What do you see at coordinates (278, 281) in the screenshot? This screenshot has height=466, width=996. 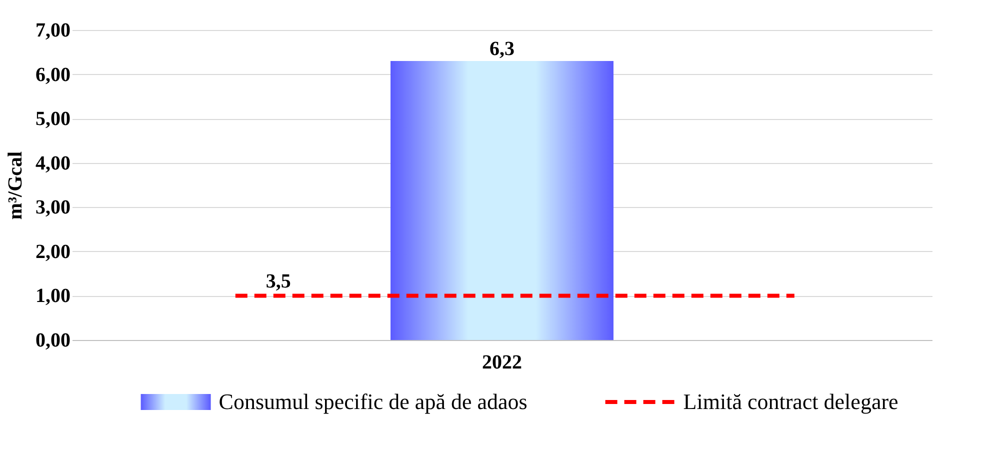 I see `annotation: 3,5` at bounding box center [278, 281].